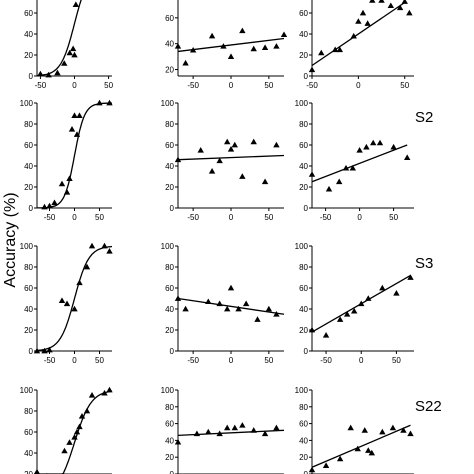 The image size is (474, 474). I want to click on y-axis-label: Accuracy (%), so click(10, 239).